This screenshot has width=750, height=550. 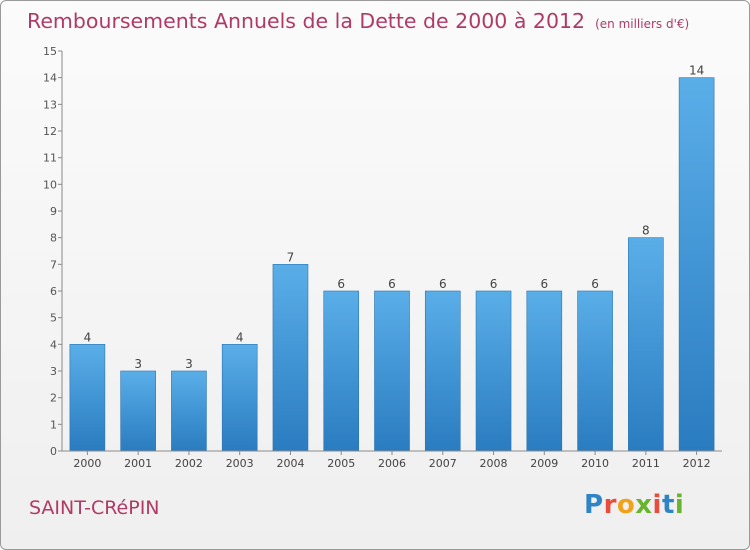 I want to click on logo-letter: x, so click(x=644, y=505).